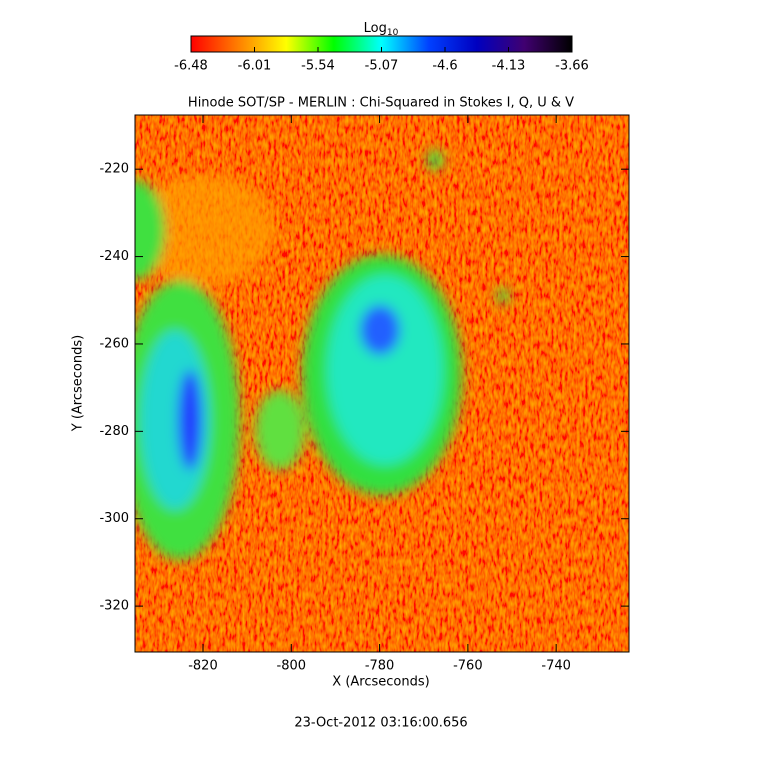 The image size is (762, 768). What do you see at coordinates (292, 666) in the screenshot?
I see `x-tick-label: -800` at bounding box center [292, 666].